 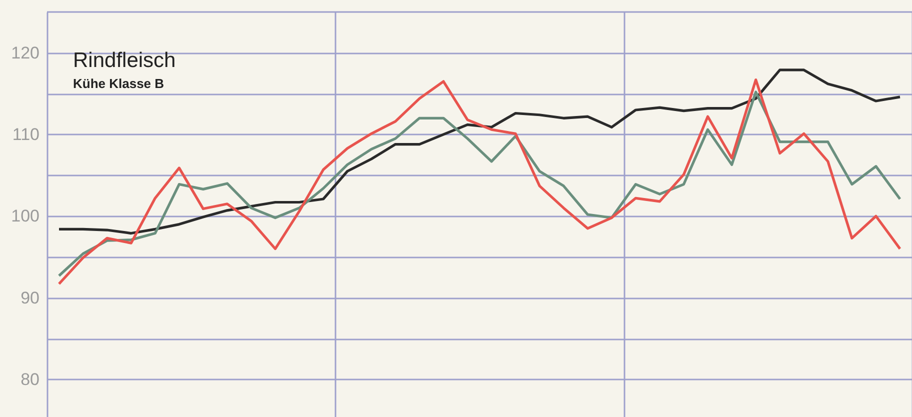 What do you see at coordinates (30, 379) in the screenshot?
I see `y-tick-label: 80` at bounding box center [30, 379].